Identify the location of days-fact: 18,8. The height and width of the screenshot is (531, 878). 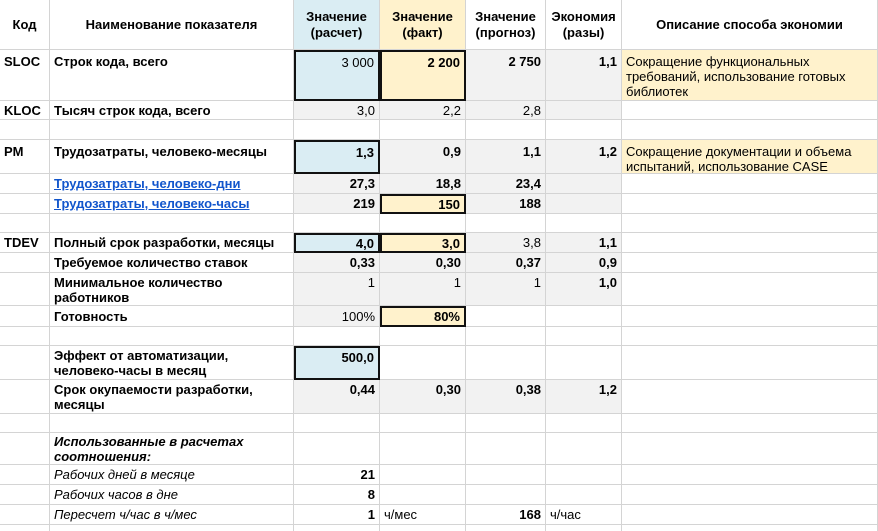
(423, 184).